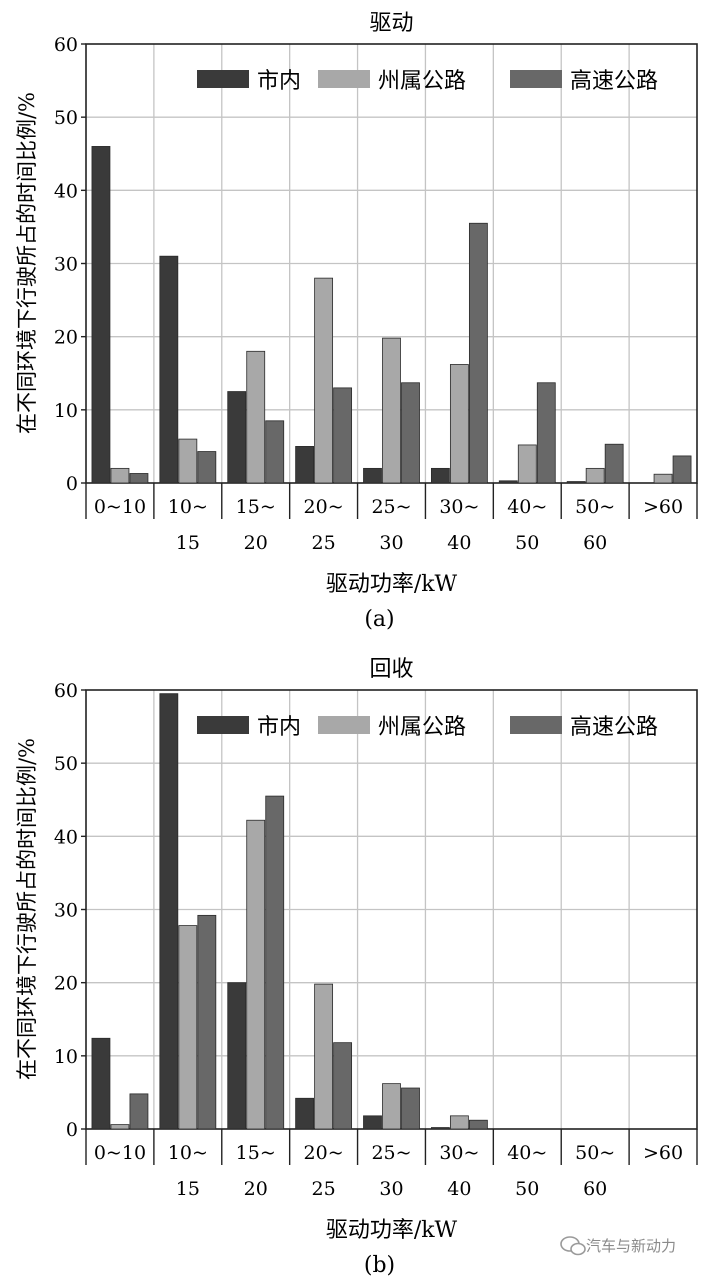  What do you see at coordinates (324, 380) in the screenshot?
I see `bar-s1-c3` at bounding box center [324, 380].